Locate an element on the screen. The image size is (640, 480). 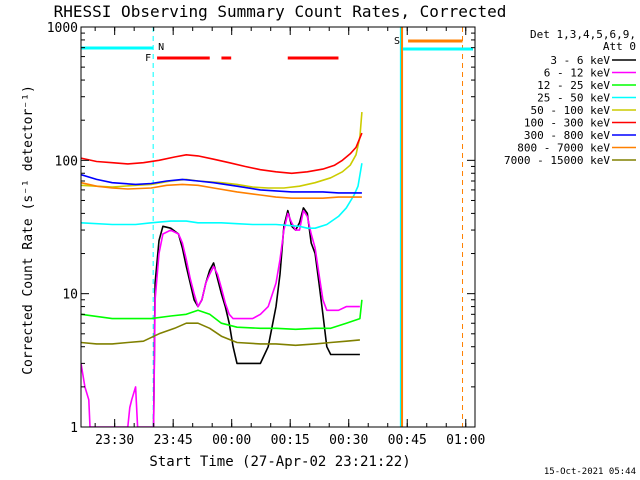
series-line-300-800kev is located at coordinates (221, 183).